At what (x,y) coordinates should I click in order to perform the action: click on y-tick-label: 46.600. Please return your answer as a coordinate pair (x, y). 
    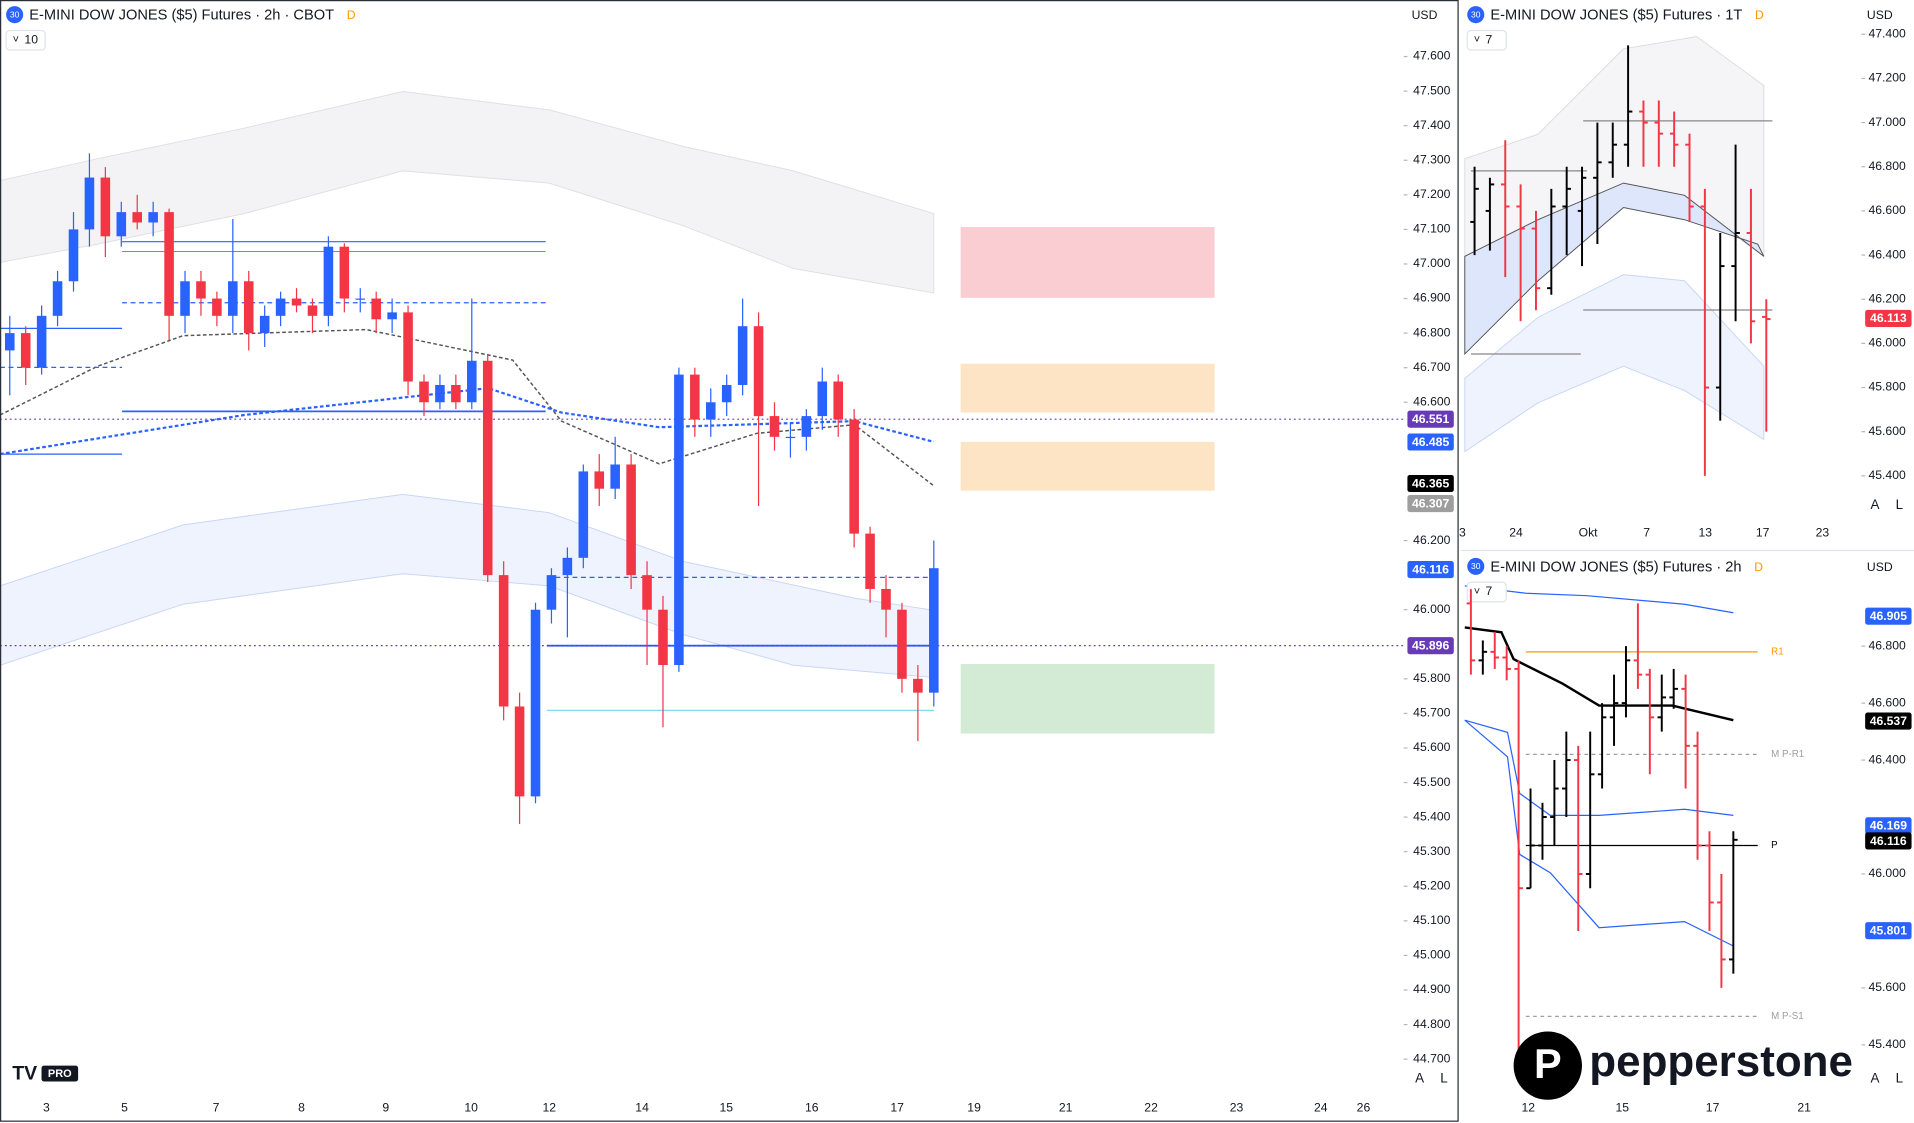
    Looking at the image, I should click on (1886, 702).